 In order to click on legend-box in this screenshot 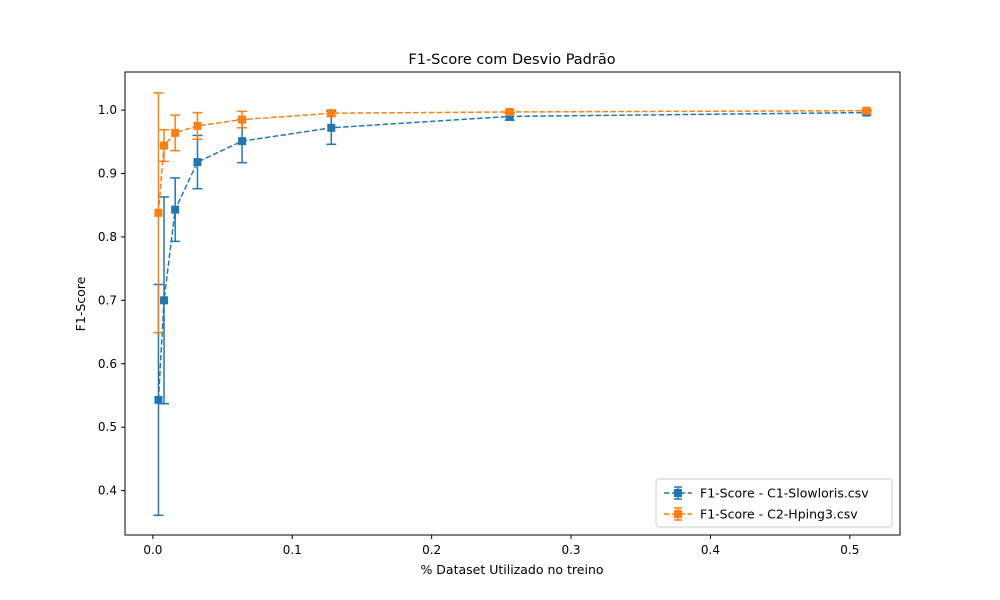, I will do `click(774, 503)`.